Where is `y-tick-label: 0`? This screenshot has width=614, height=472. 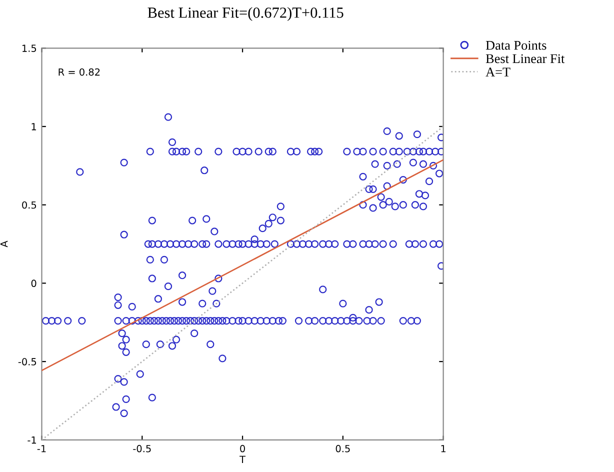 y-tick-label: 0 is located at coordinates (33, 284).